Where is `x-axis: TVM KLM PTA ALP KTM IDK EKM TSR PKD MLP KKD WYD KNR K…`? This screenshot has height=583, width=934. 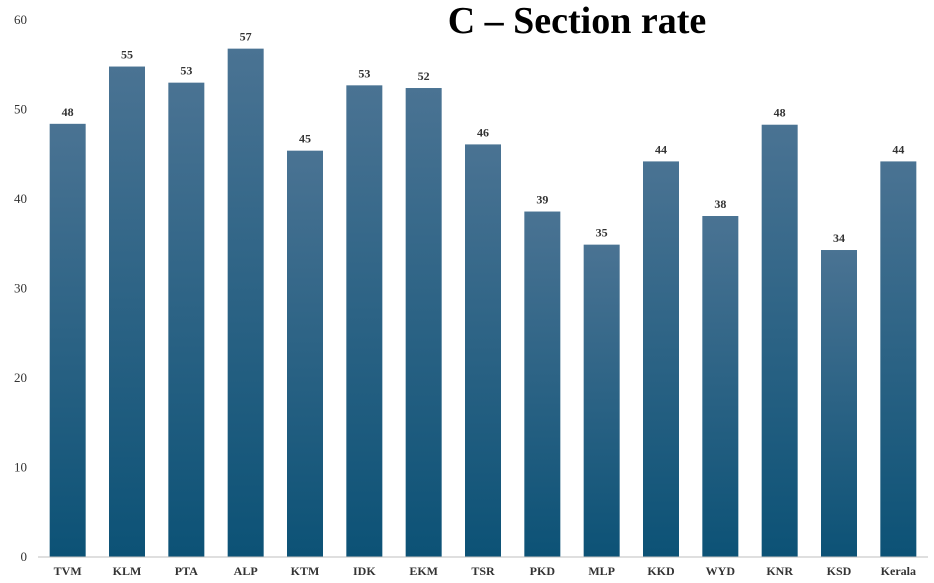 x-axis: TVM KLM PTA ALP KTM IDK EKM TSR PKD MLP KKD WYD KNR K… is located at coordinates (483, 567).